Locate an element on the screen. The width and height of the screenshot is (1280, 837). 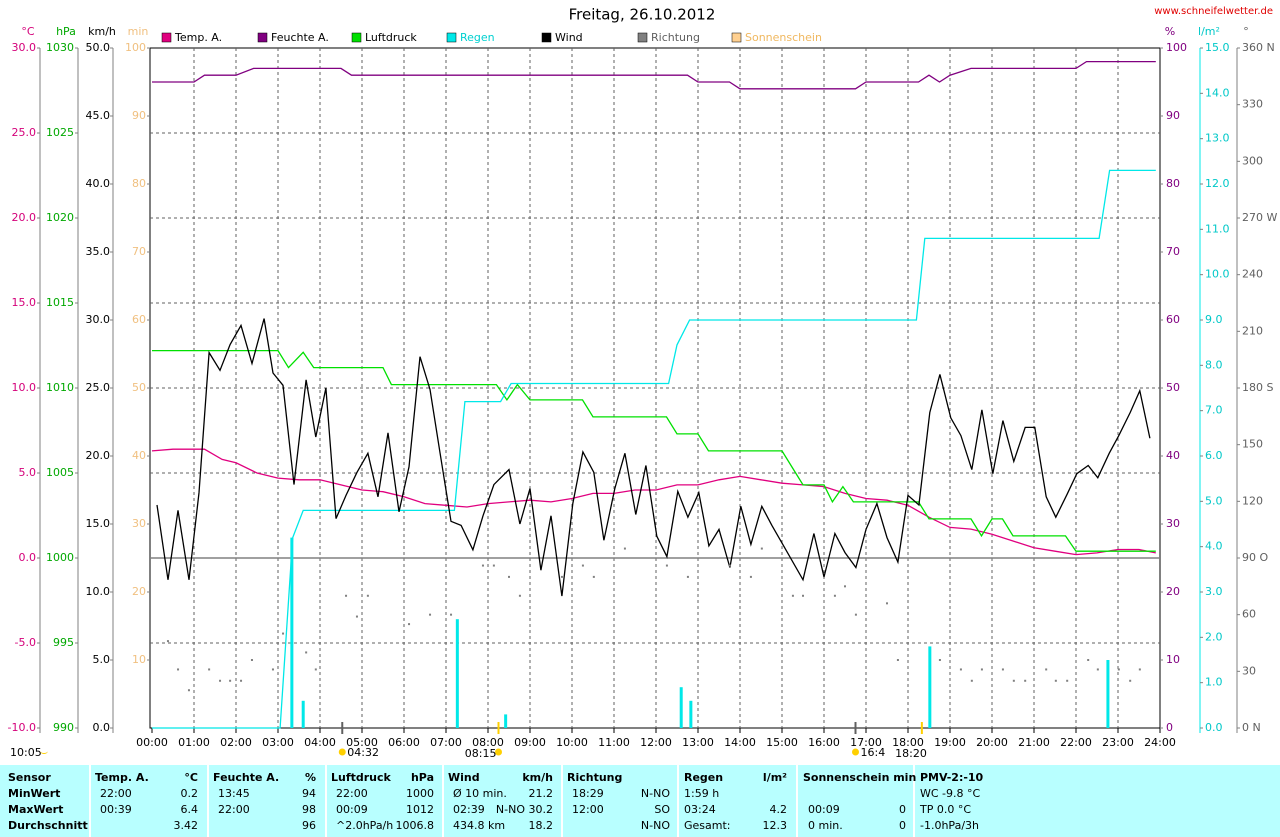
table-header: °C is located at coordinates (191, 777).